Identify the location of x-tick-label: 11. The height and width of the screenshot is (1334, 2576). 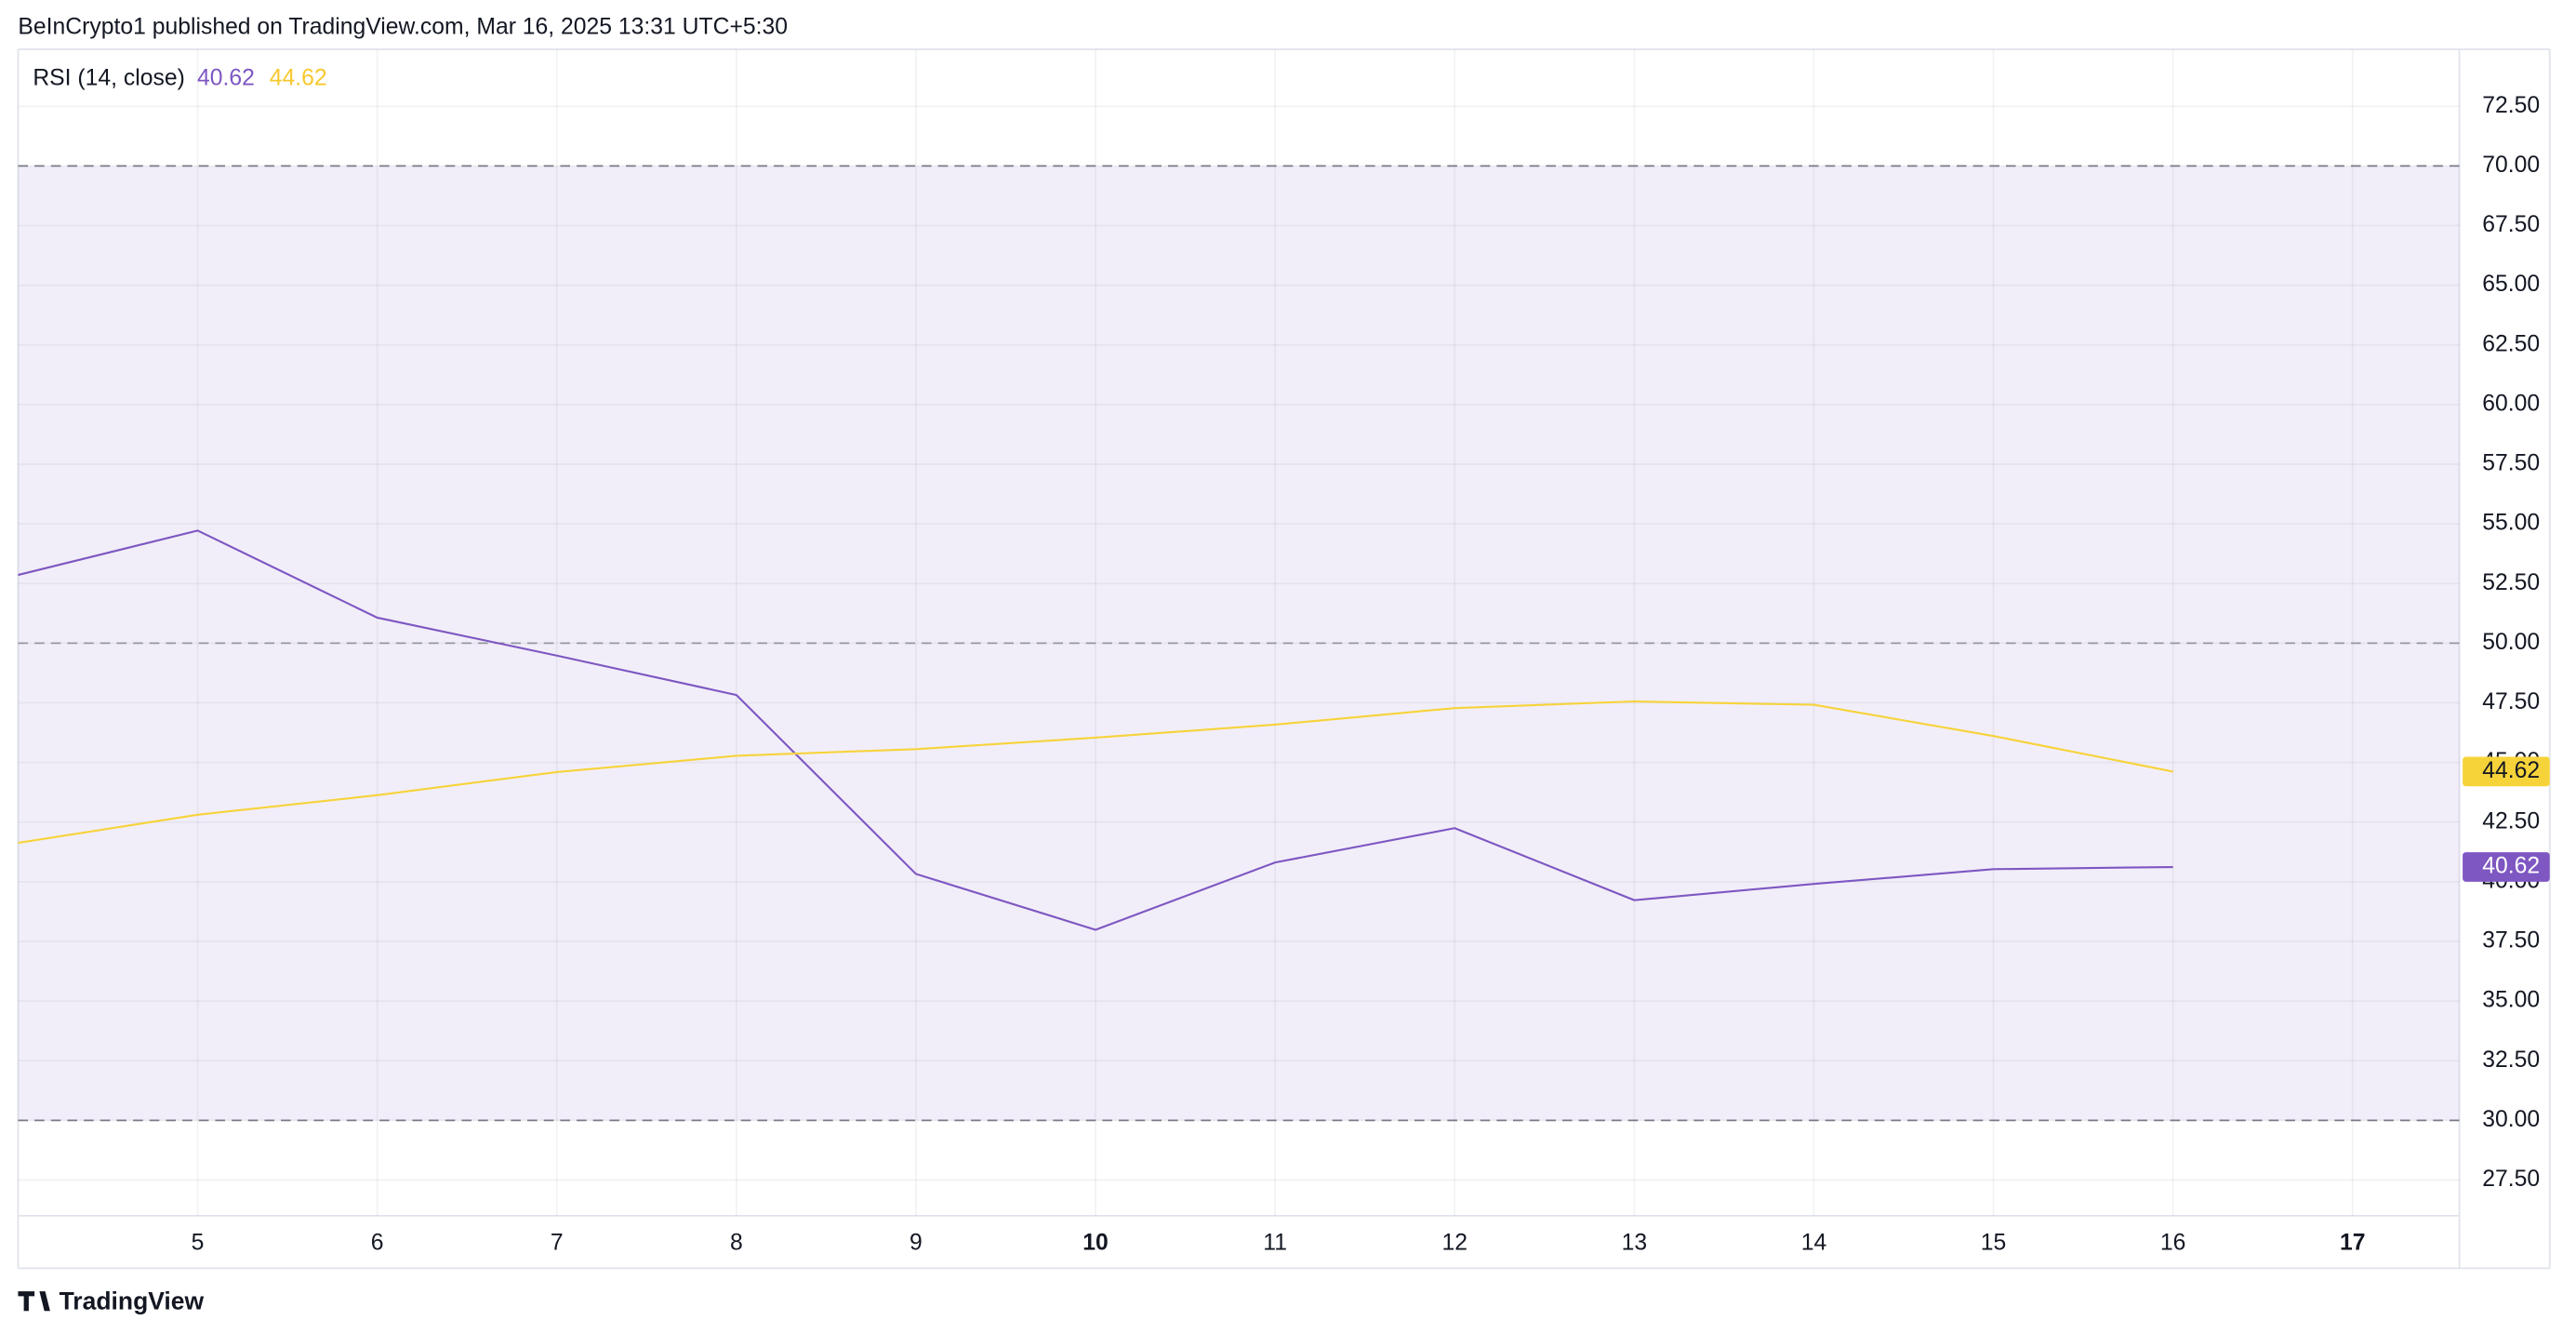
(1275, 1243).